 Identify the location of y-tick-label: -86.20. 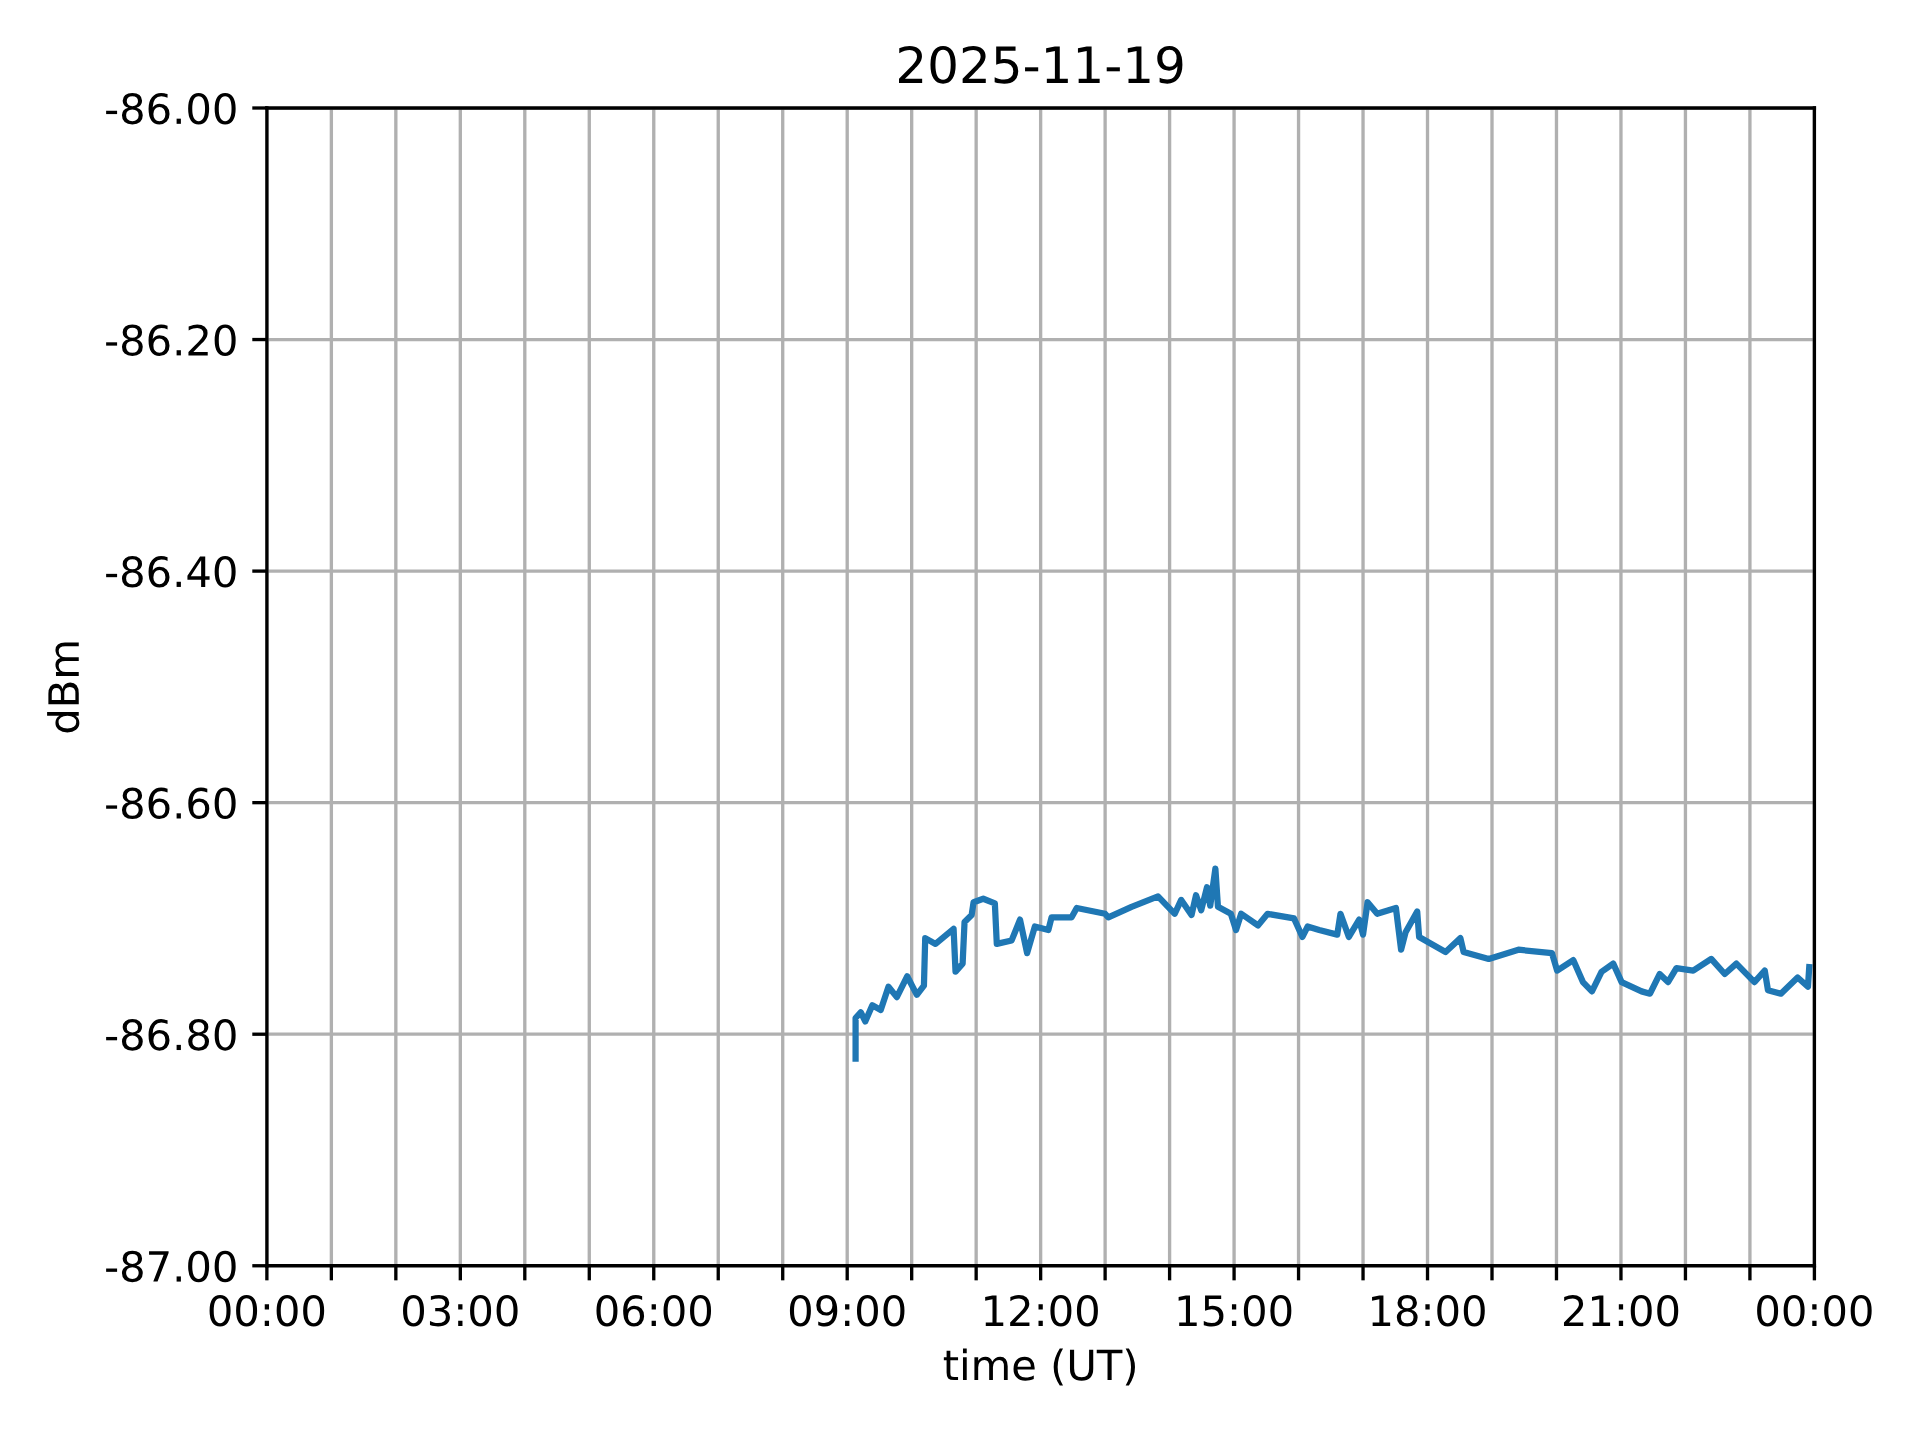
(171, 340).